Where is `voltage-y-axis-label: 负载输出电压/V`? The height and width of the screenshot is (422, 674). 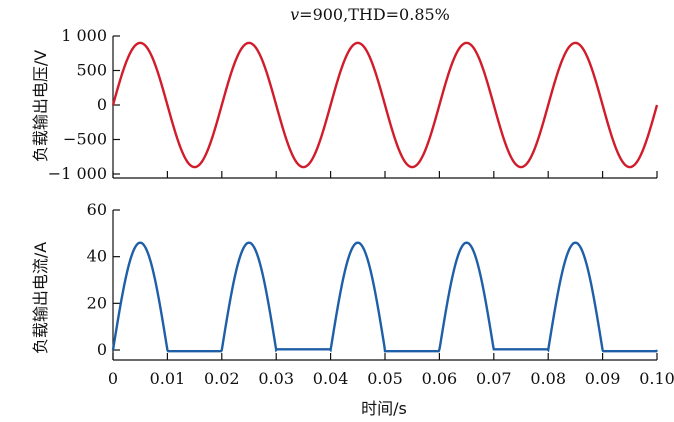
voltage-y-axis-label: 负载输出电压/V is located at coordinates (40, 106).